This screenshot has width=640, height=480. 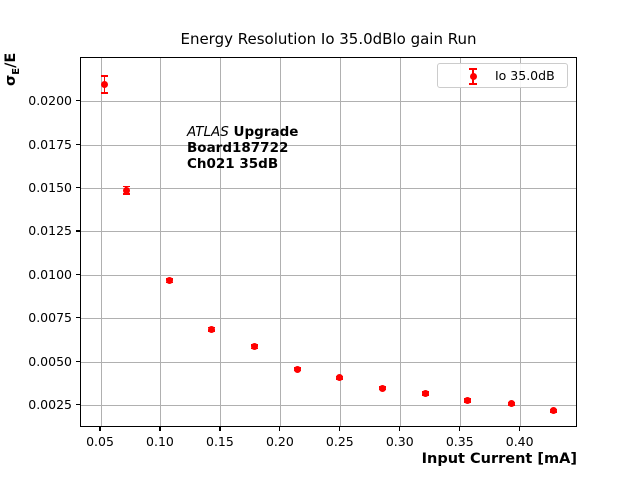 I want to click on y-tick-label: 0.0125, so click(x=50, y=231).